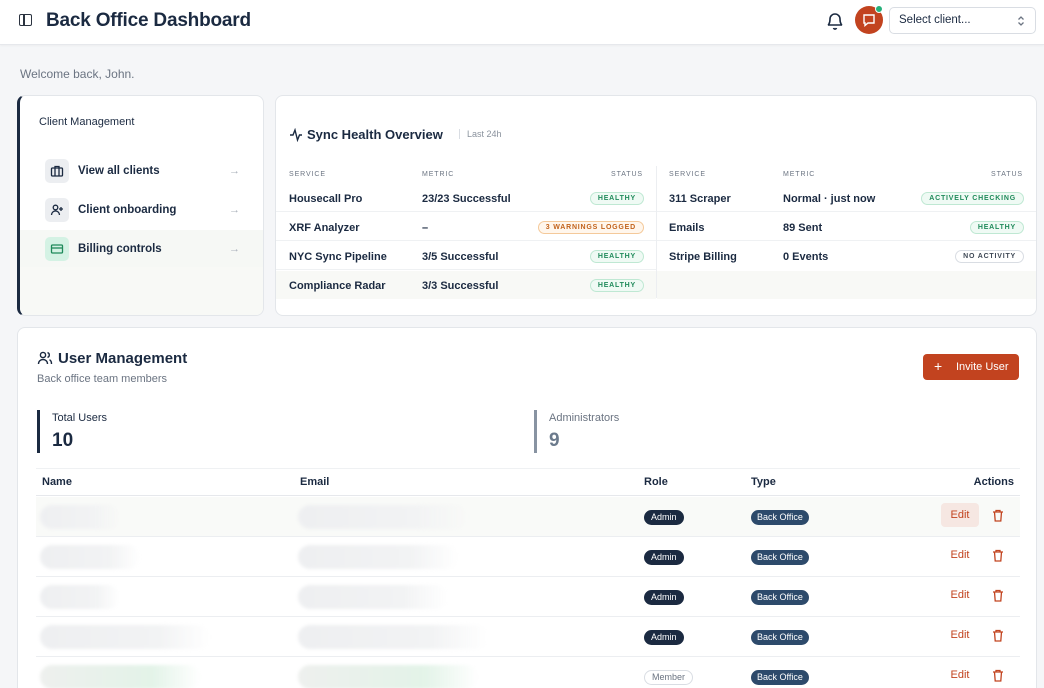 The height and width of the screenshot is (688, 1044). I want to click on stat-total-users: Total Users 10, so click(277, 431).